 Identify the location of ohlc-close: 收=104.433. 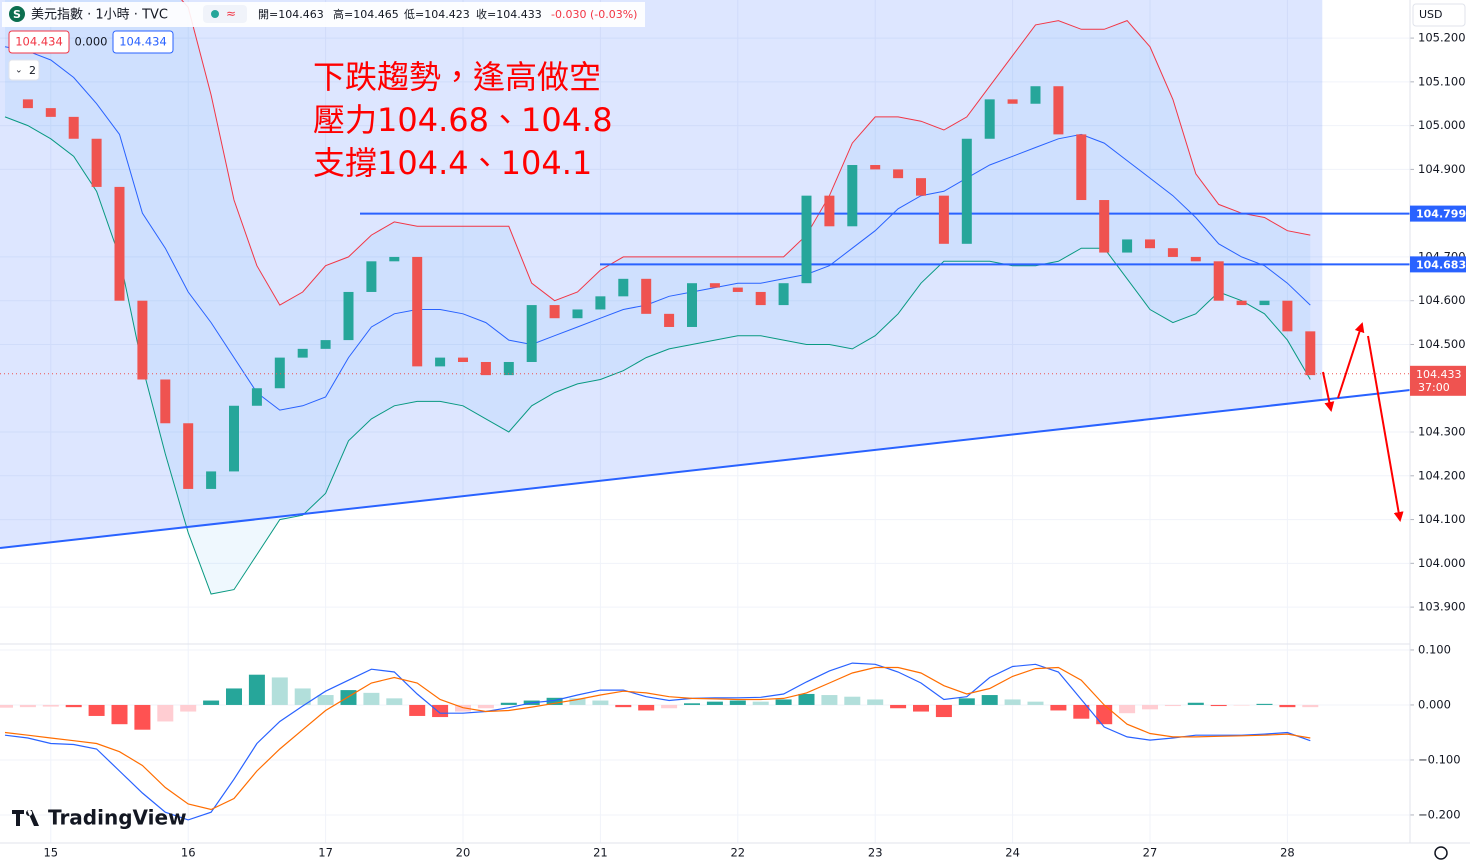
(509, 14).